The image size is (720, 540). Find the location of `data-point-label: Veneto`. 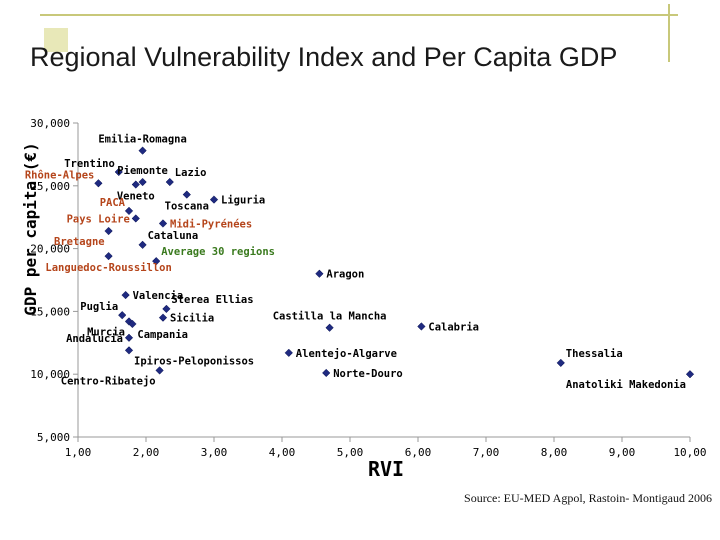

data-point-label: Veneto is located at coordinates (136, 197).